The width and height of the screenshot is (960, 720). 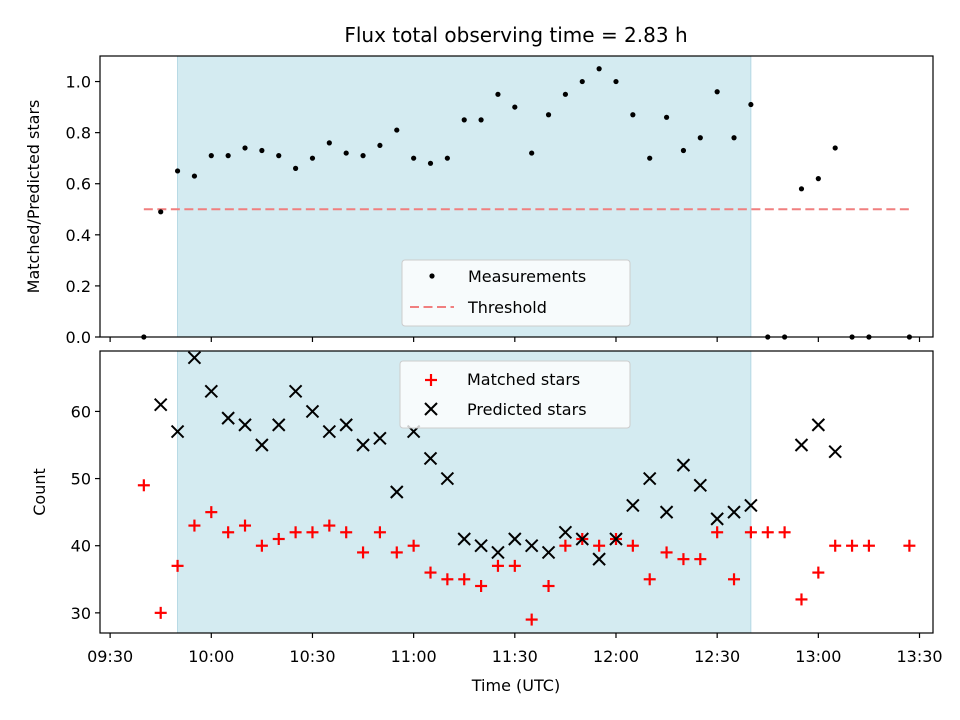 I want to click on legend-matched-marker, so click(x=431, y=380).